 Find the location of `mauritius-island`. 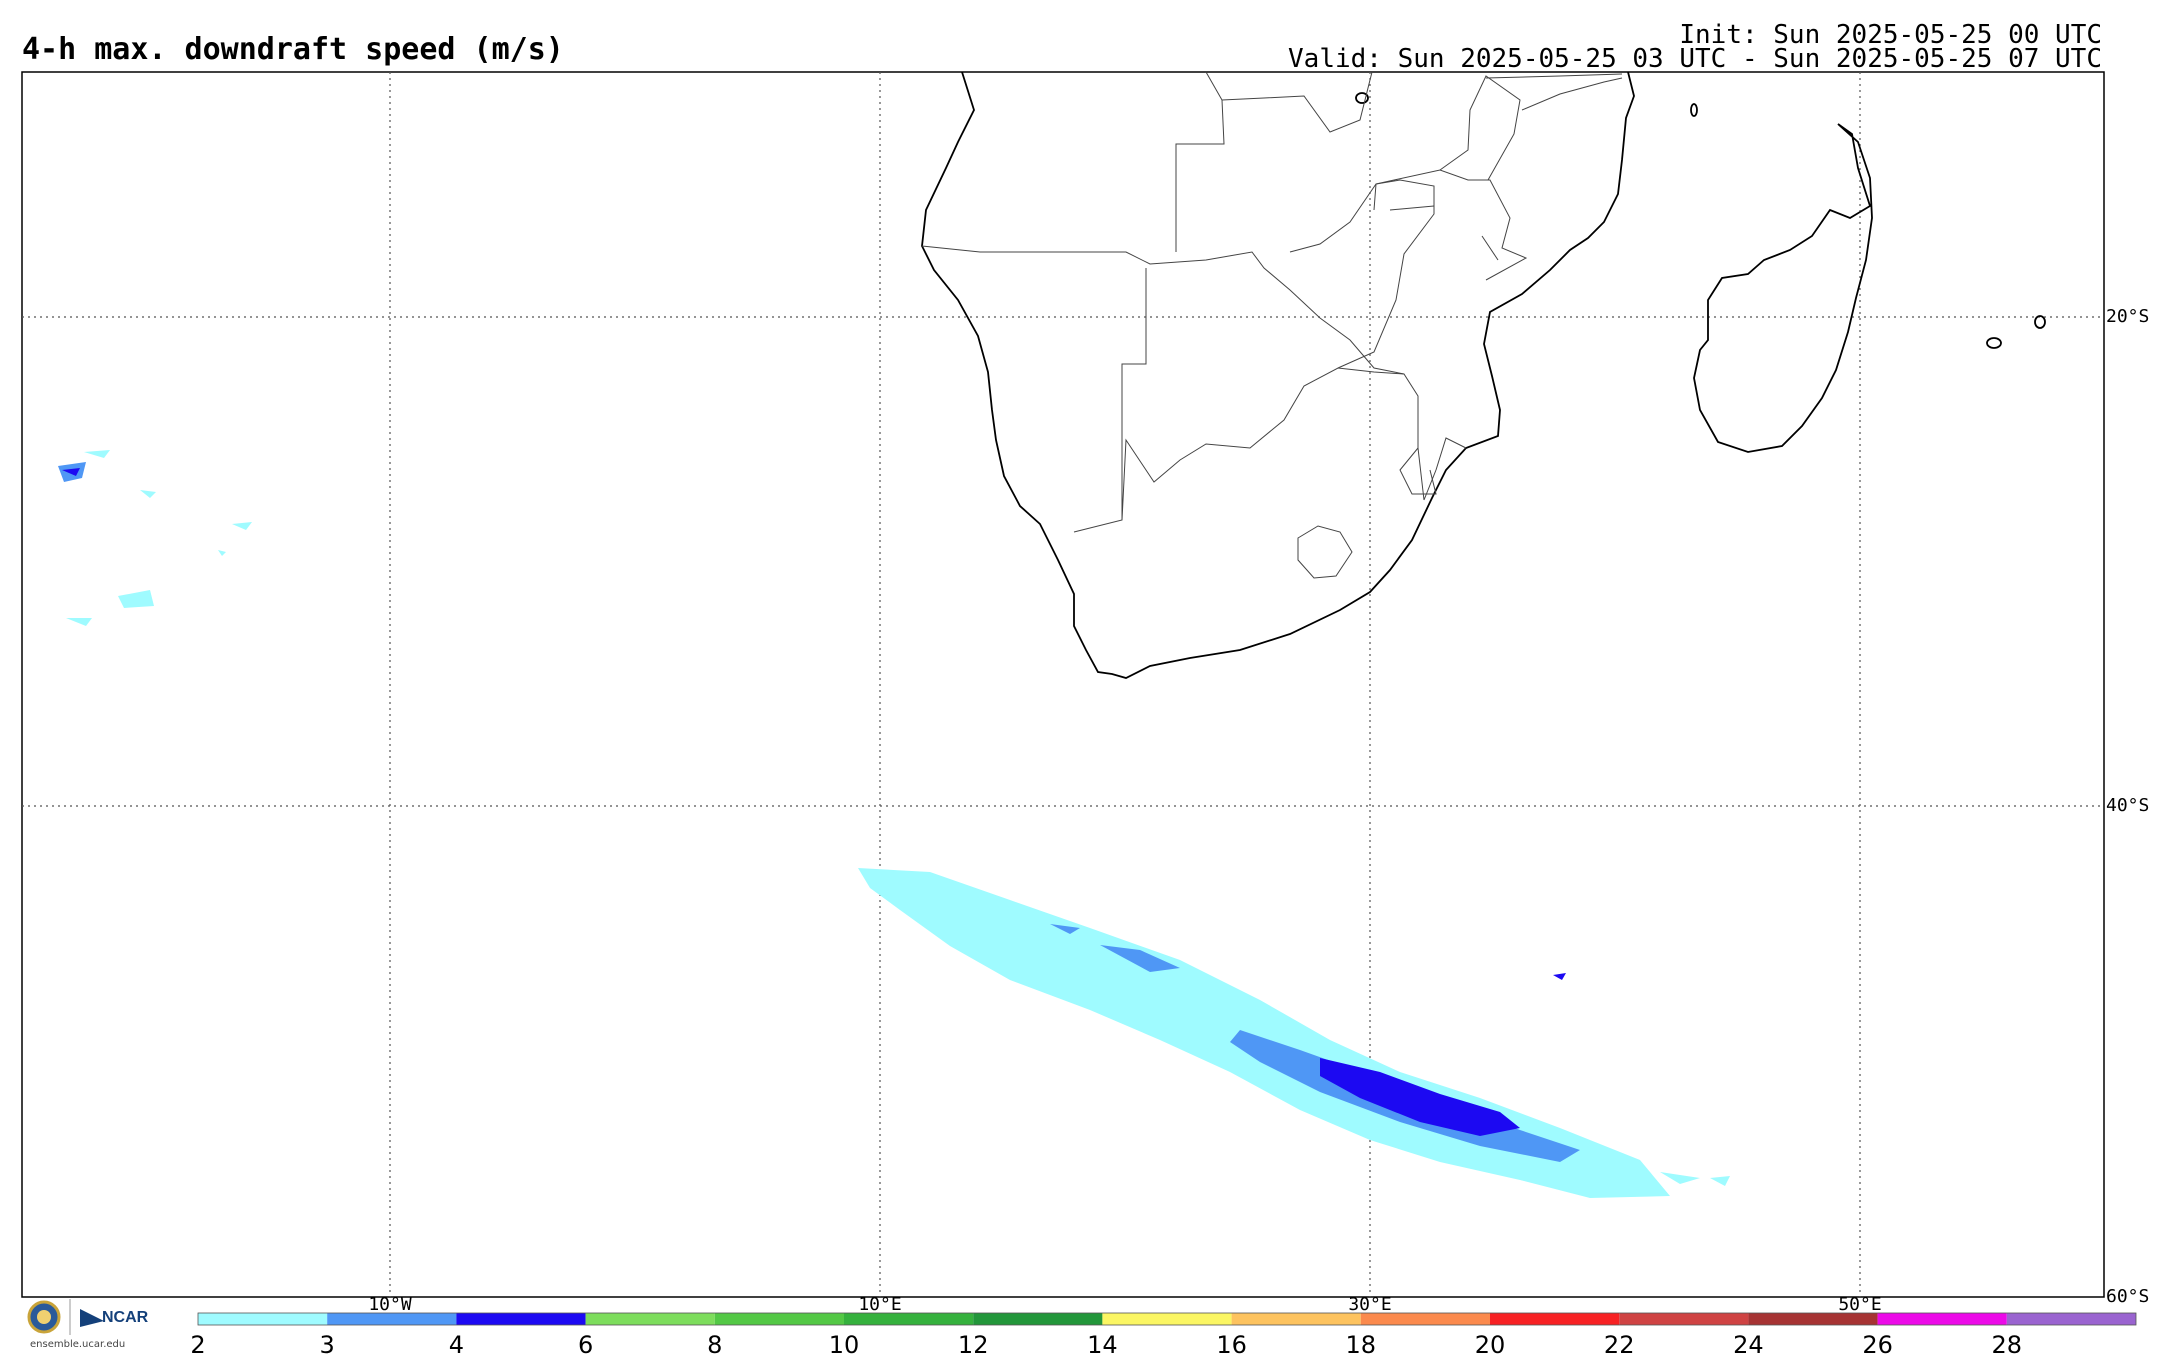

mauritius-island is located at coordinates (2040, 322).